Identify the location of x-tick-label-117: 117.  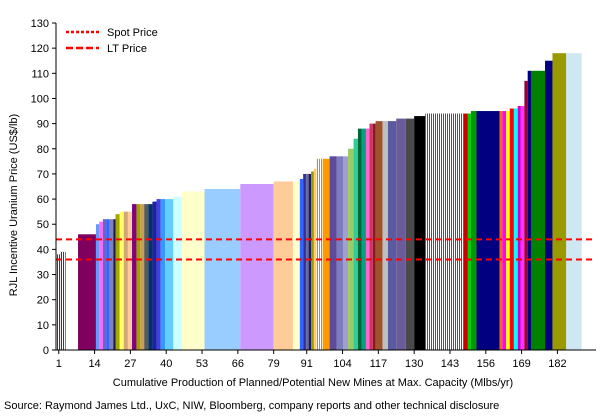
(379, 364).